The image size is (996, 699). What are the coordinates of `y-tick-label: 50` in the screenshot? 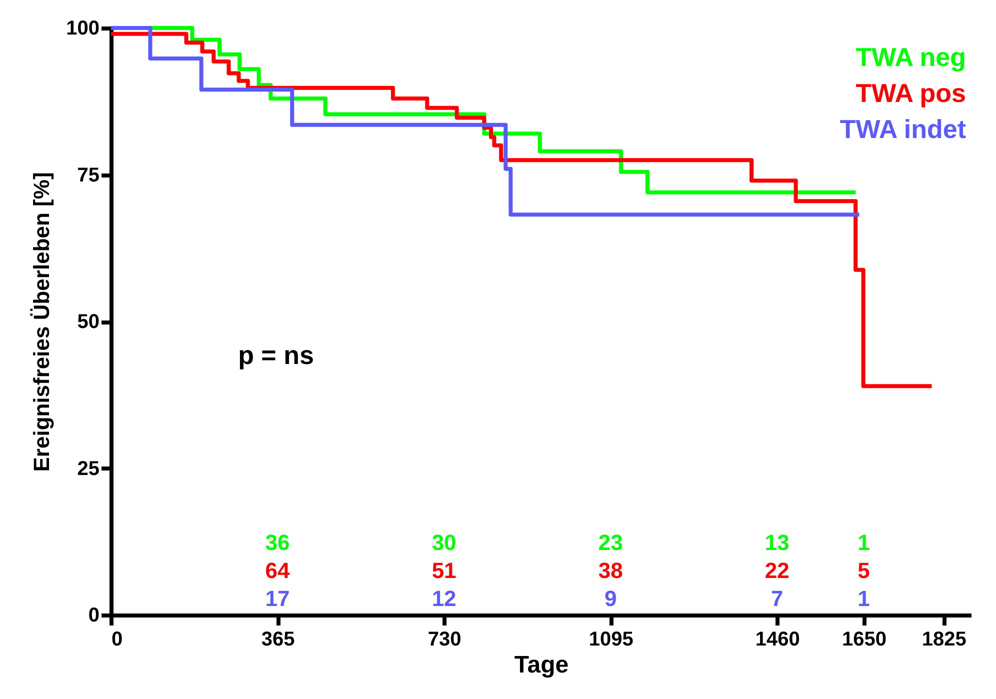 It's located at (88, 322).